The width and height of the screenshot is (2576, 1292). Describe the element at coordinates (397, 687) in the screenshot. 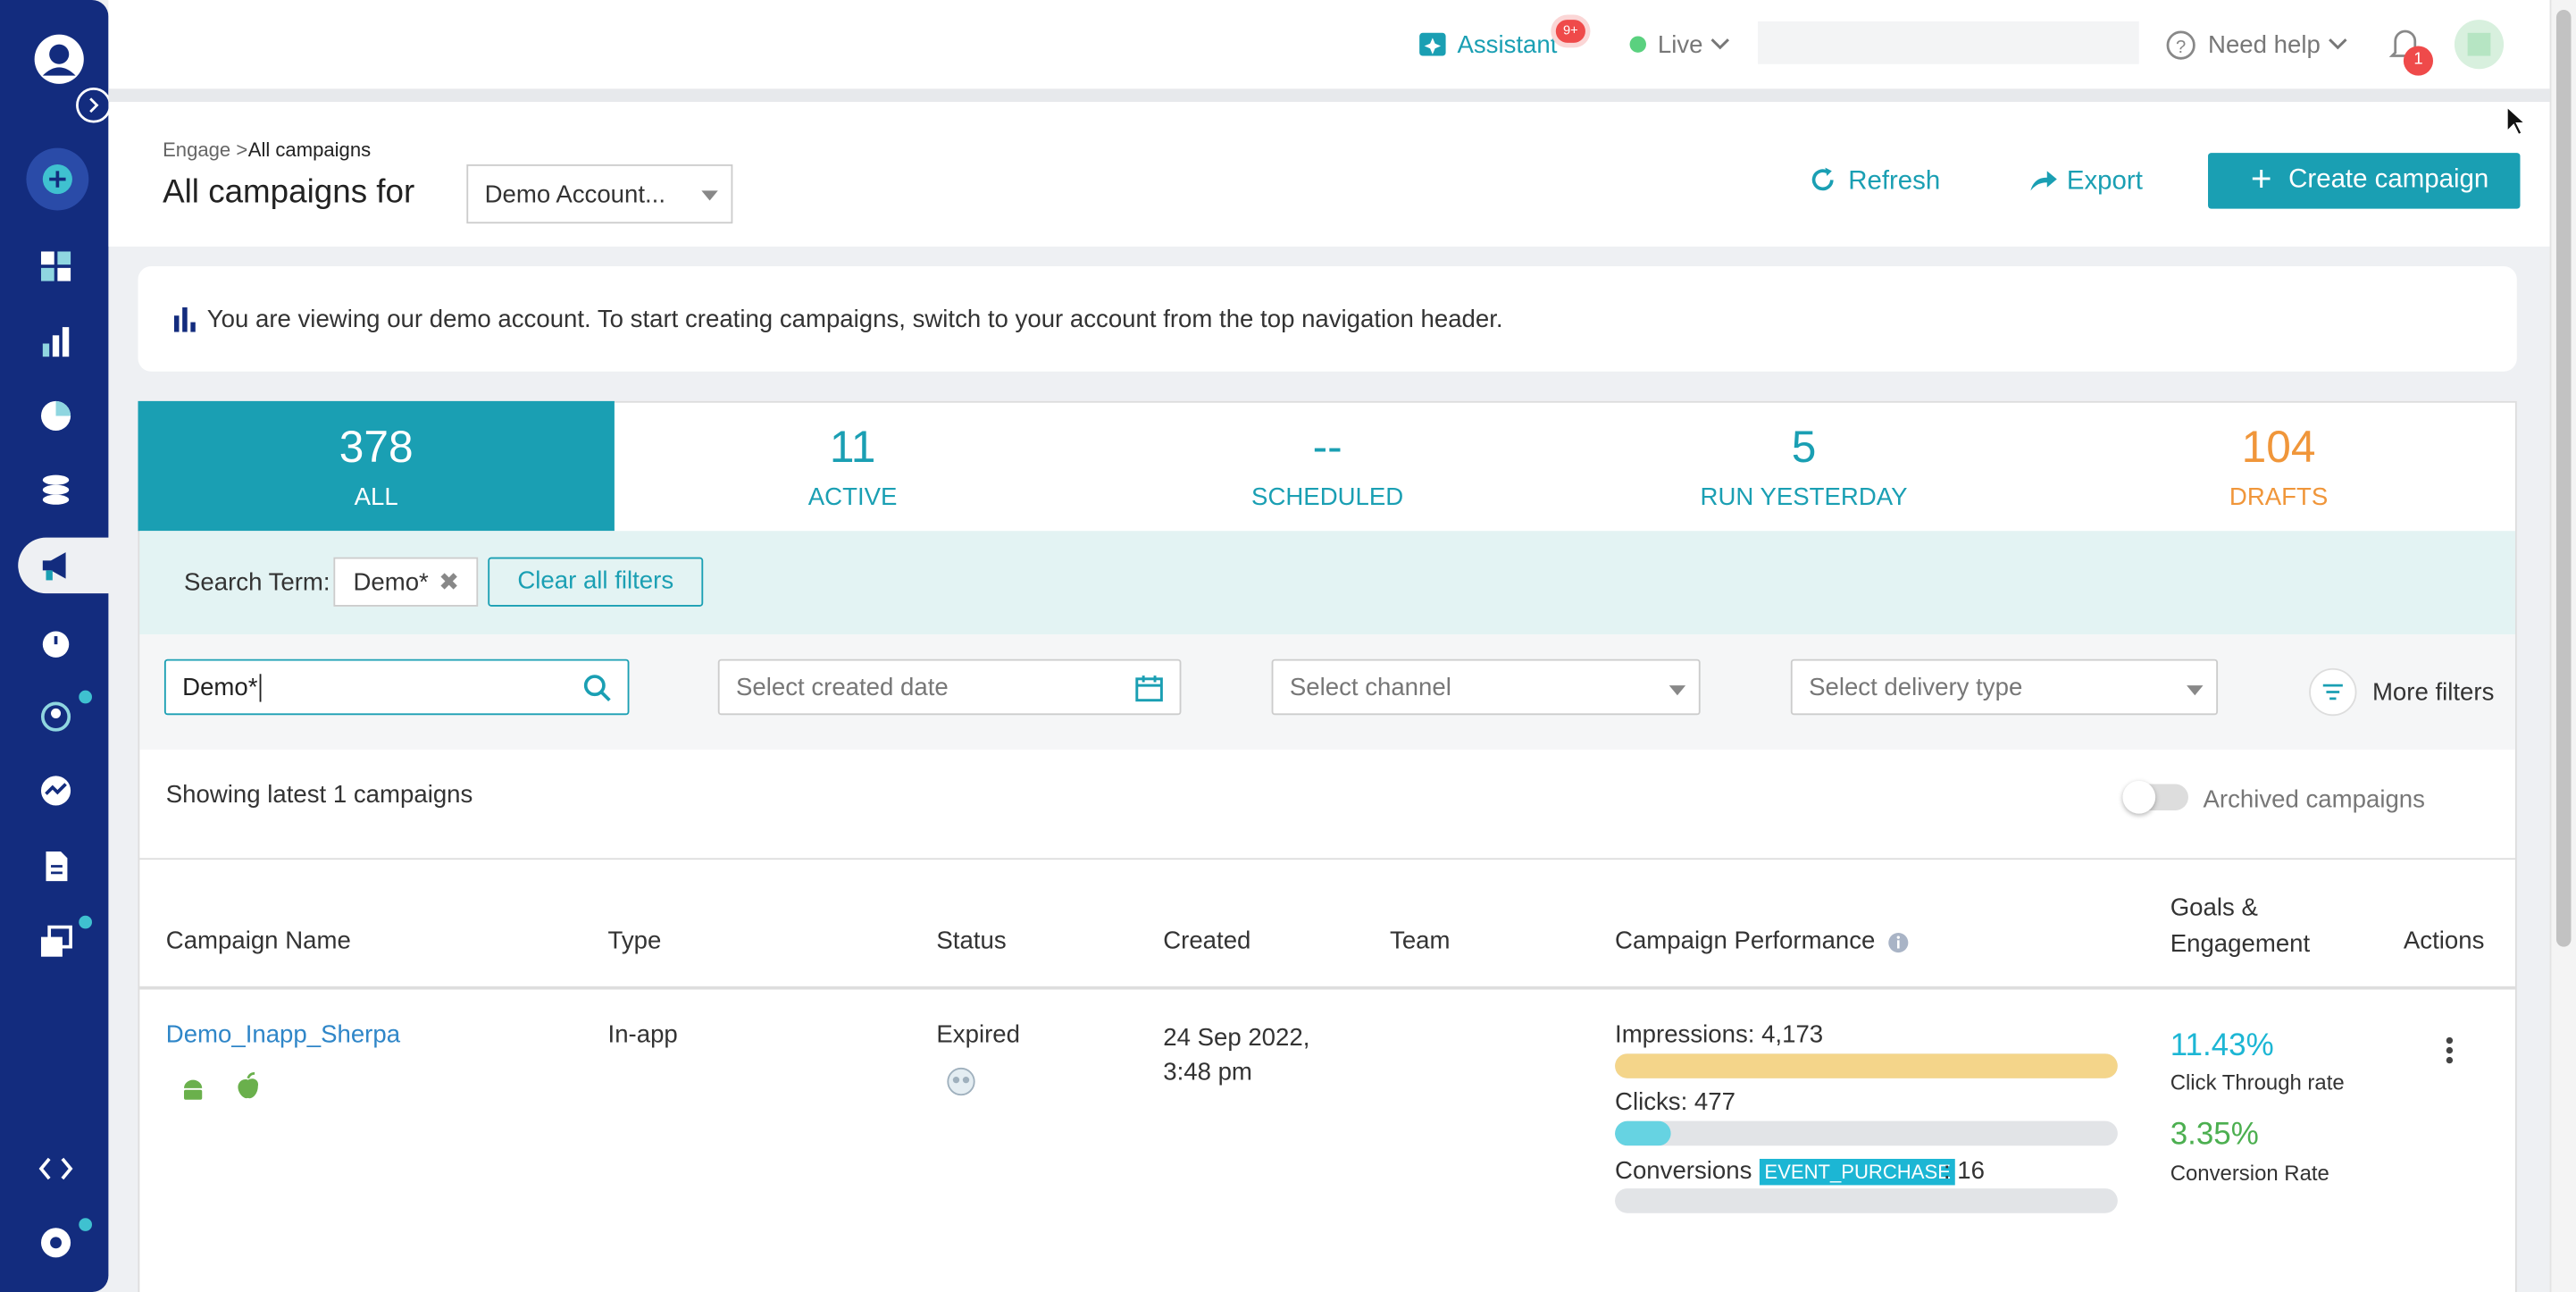

I see `search-input: Demo*` at that location.